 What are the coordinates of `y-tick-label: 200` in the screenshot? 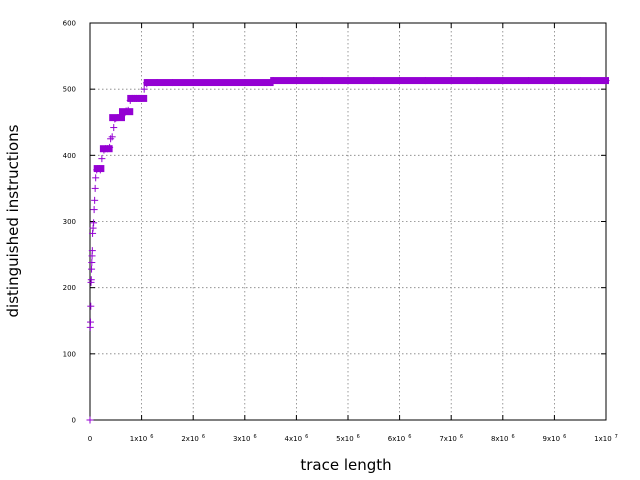 It's located at (69, 288).